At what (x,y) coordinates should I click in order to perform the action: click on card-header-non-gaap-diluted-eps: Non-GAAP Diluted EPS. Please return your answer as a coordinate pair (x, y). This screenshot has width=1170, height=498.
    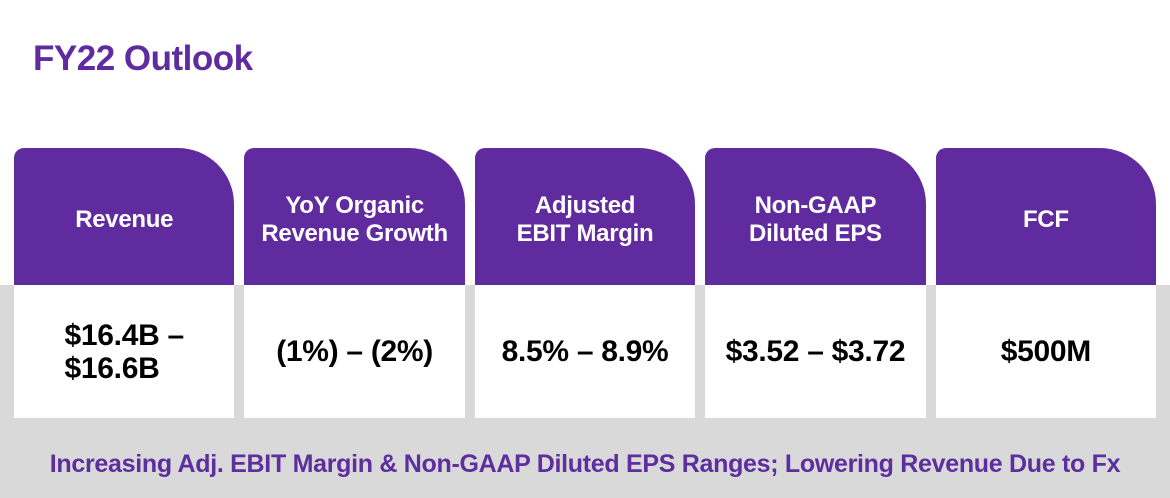
    Looking at the image, I should click on (815, 216).